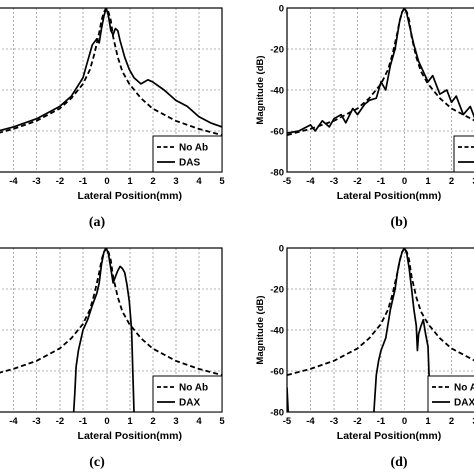 Image resolution: width=474 pixels, height=474 pixels. I want to click on panel-caption: (c), so click(97, 462).